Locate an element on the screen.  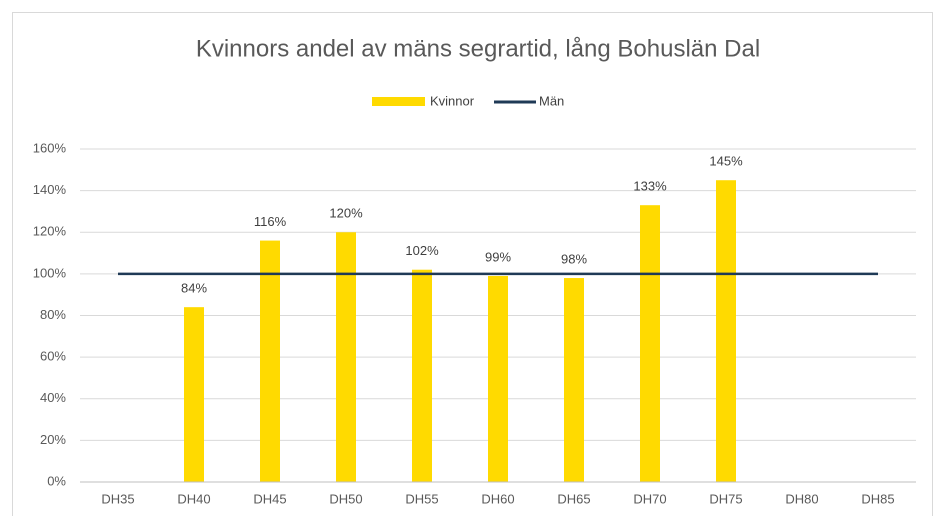
y-tick-label: 100% is located at coordinates (50, 272).